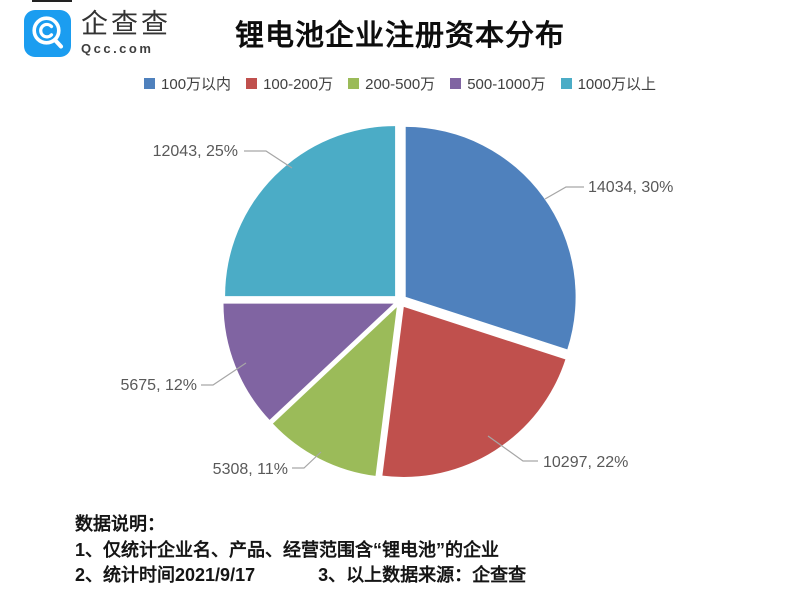 Image resolution: width=800 pixels, height=605 pixels. I want to click on legend-item-2: 200-500万, so click(391, 83).